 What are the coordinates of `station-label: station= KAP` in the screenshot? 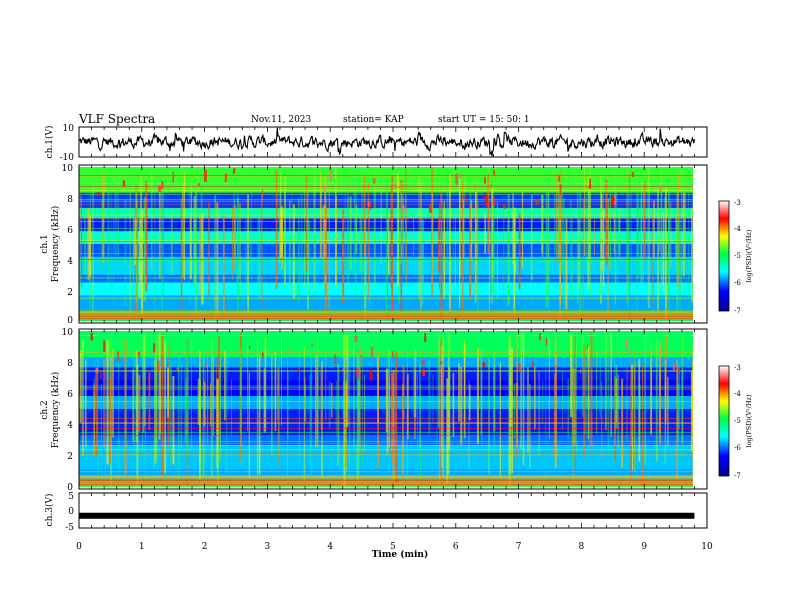 It's located at (373, 120).